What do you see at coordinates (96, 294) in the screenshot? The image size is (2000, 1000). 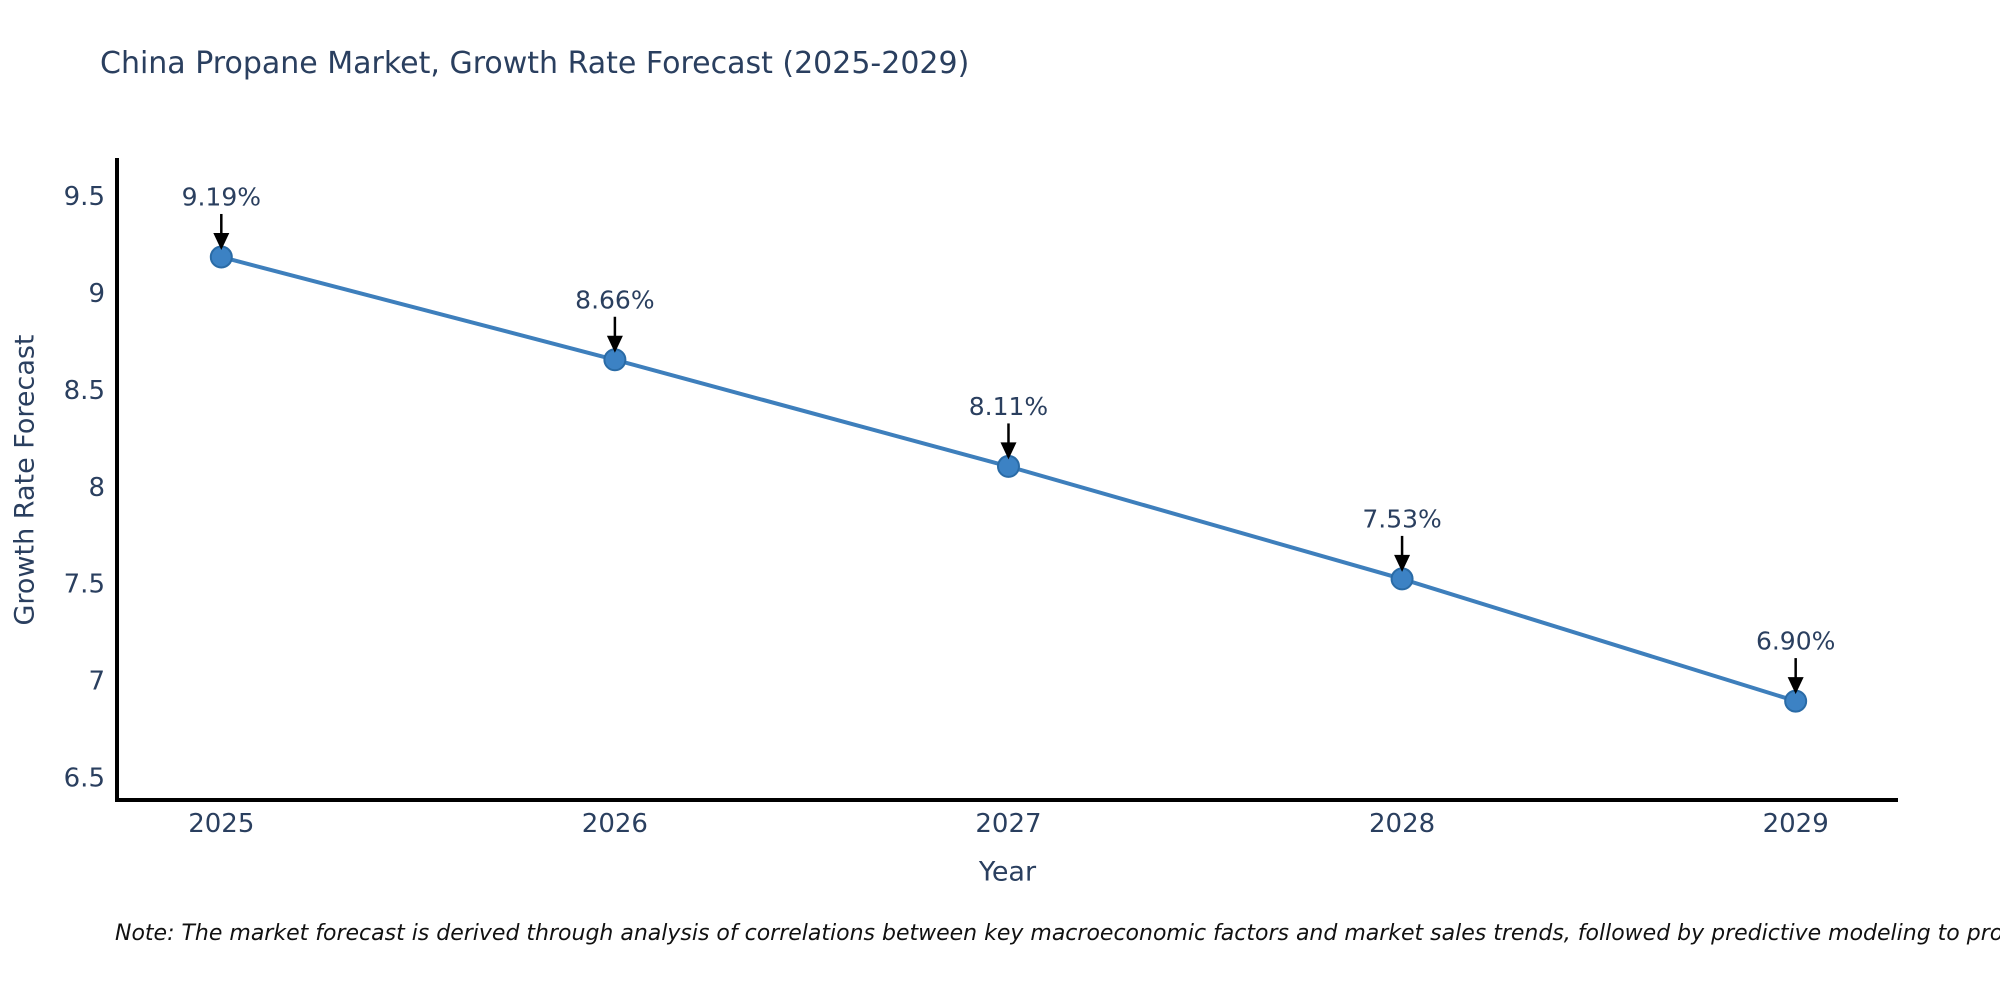 I see `y-tick-label: 9` at bounding box center [96, 294].